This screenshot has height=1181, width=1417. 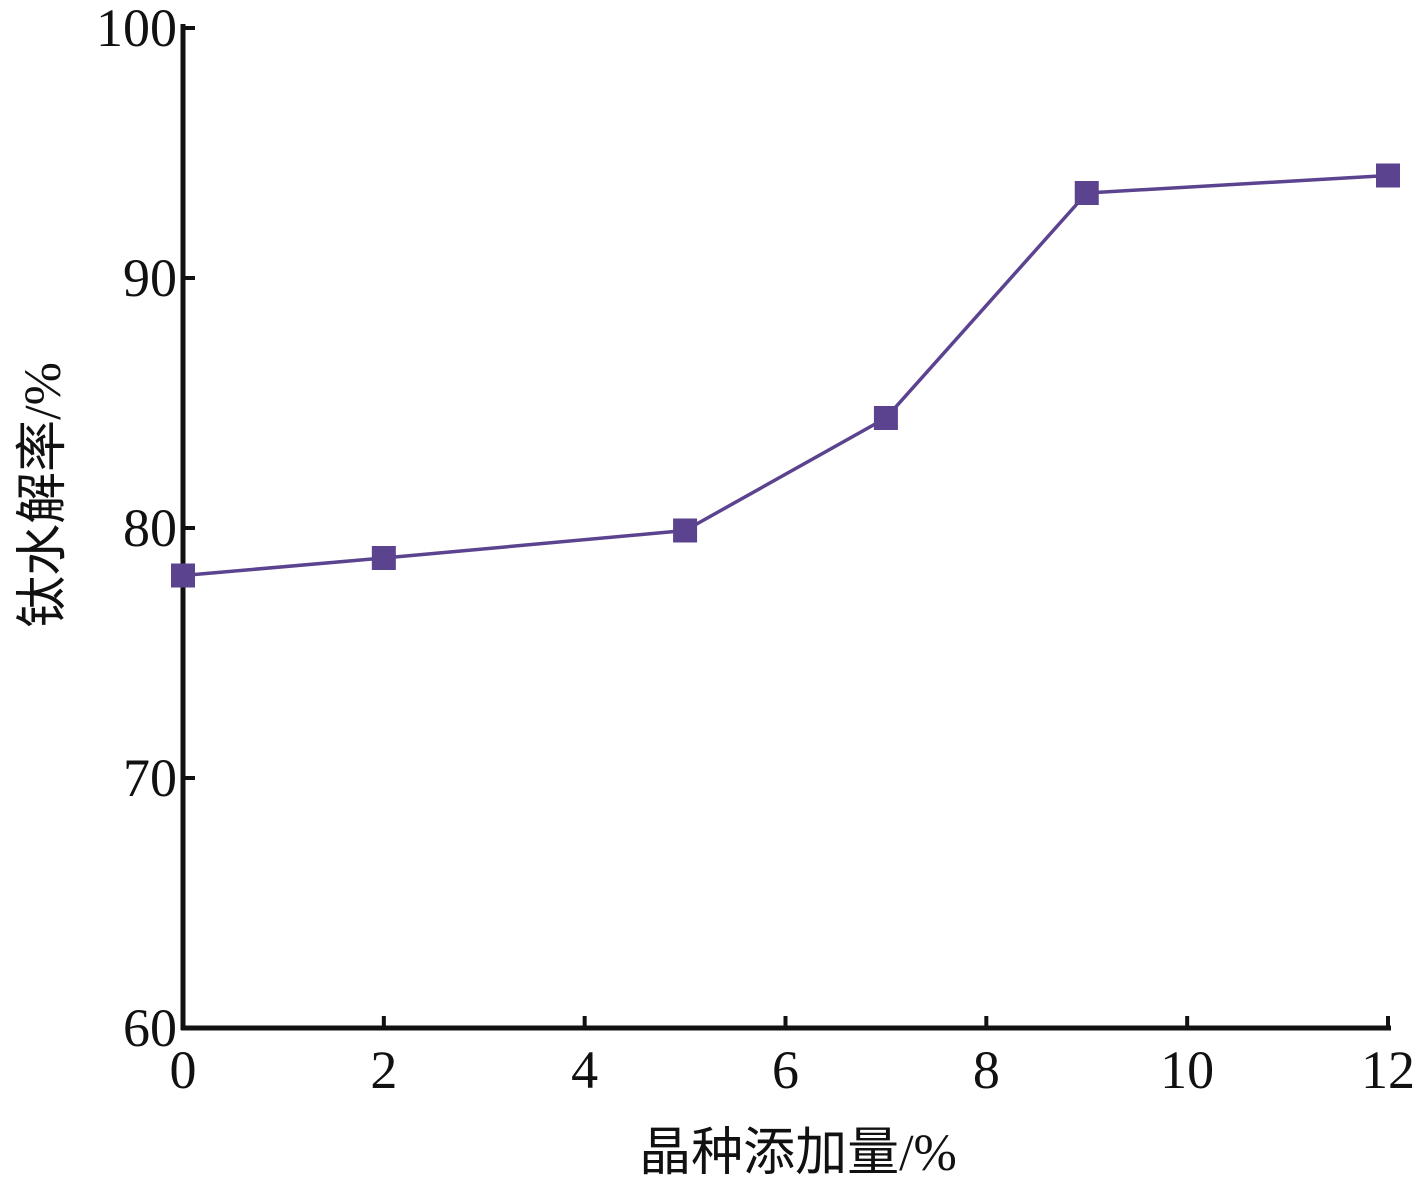 I want to click on x-ticks: 0 2 4 6 8 10 12, so click(x=792, y=1058).